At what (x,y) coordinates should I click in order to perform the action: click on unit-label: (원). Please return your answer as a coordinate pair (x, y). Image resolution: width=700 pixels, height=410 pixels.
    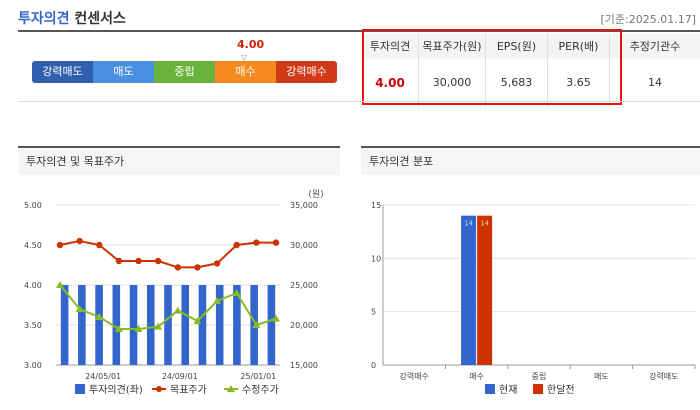
    Looking at the image, I should click on (315, 194).